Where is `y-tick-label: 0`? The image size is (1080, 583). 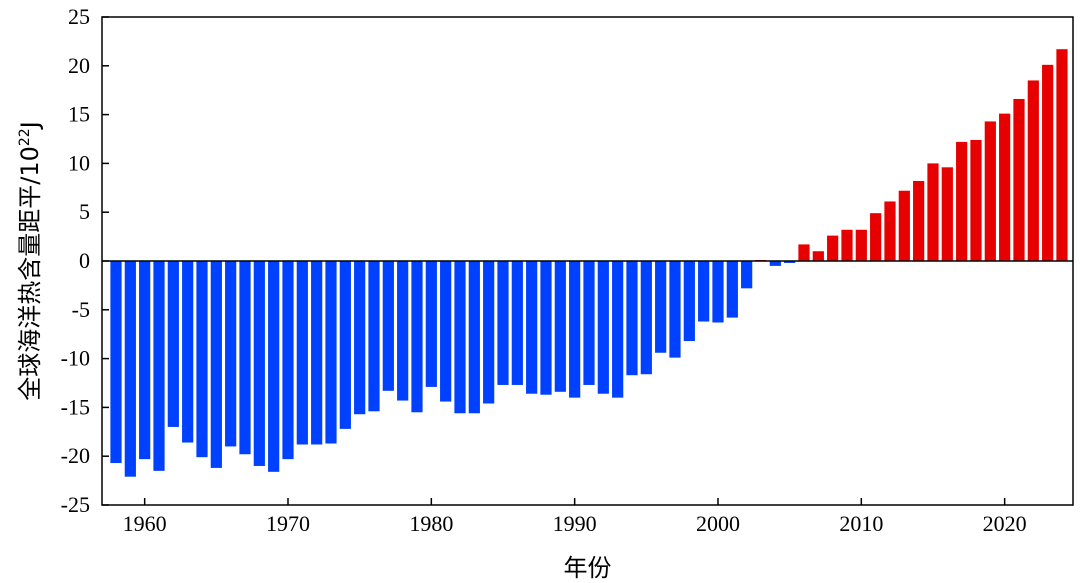
y-tick-label: 0 is located at coordinates (84, 260).